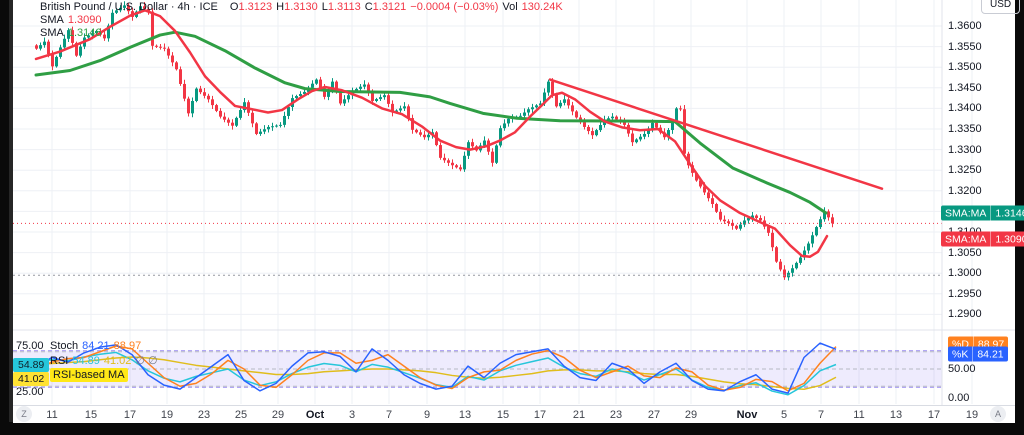  What do you see at coordinates (64, 346) in the screenshot?
I see `stoch-label: Stoch` at bounding box center [64, 346].